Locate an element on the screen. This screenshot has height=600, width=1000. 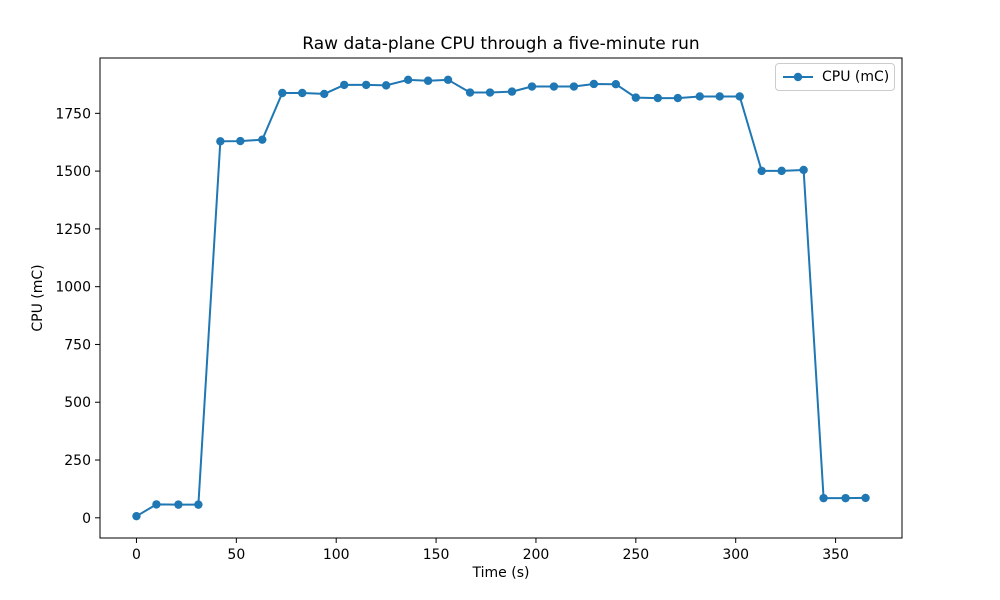
x-tick-label: 150 is located at coordinates (436, 555).